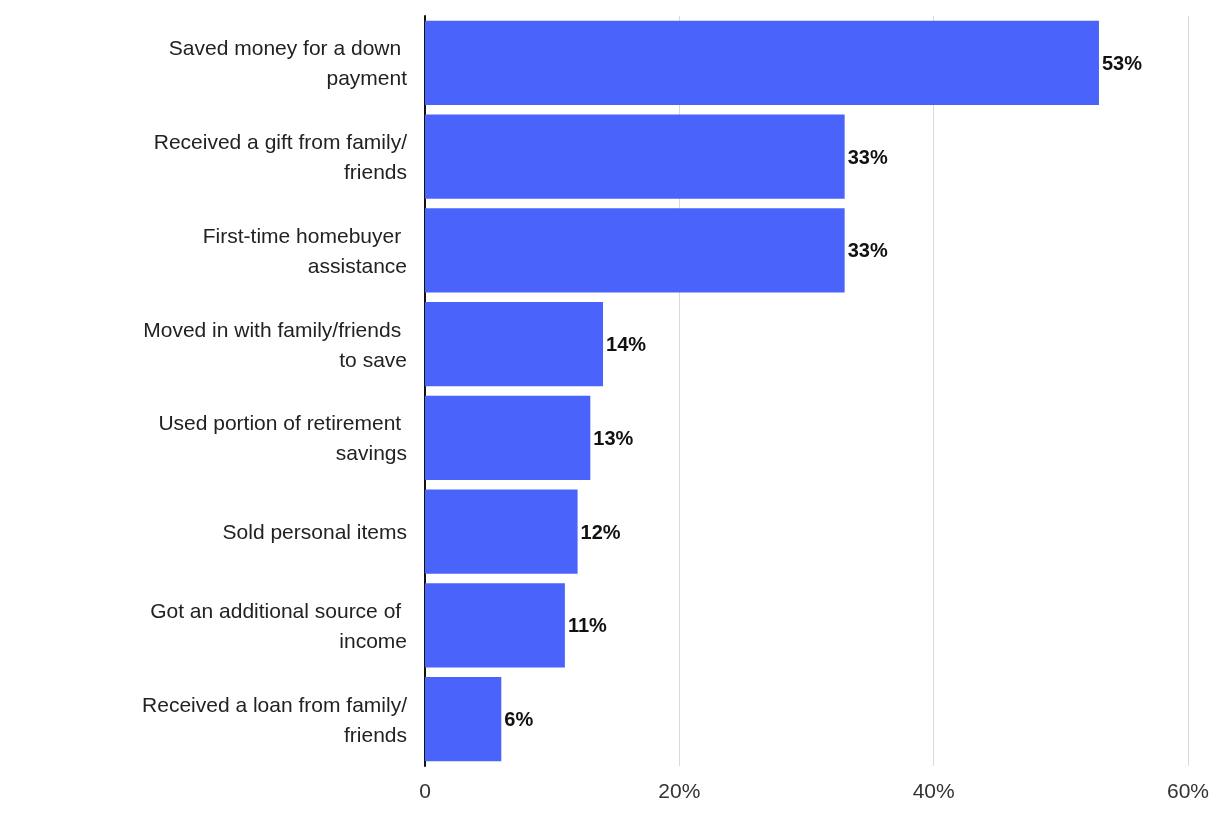  I want to click on data-label: 12%, so click(600, 531).